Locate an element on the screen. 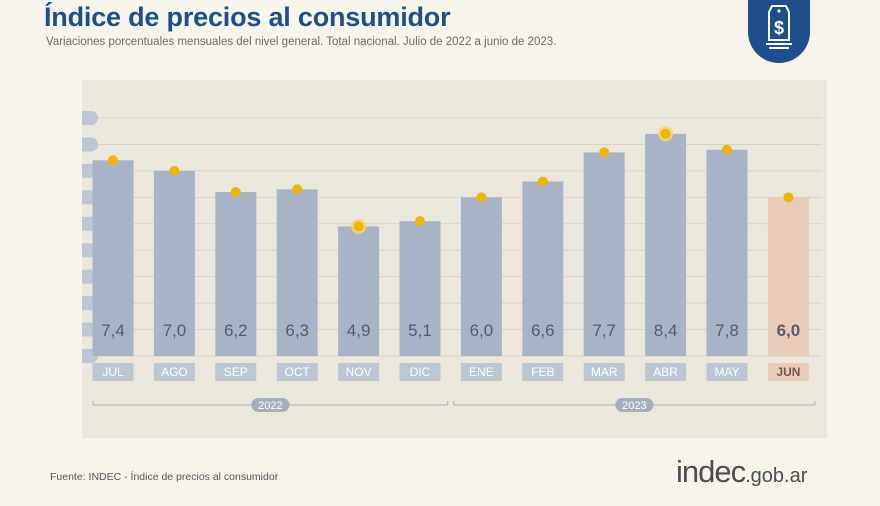 The width and height of the screenshot is (880, 506). value-label: 6,3 is located at coordinates (297, 330).